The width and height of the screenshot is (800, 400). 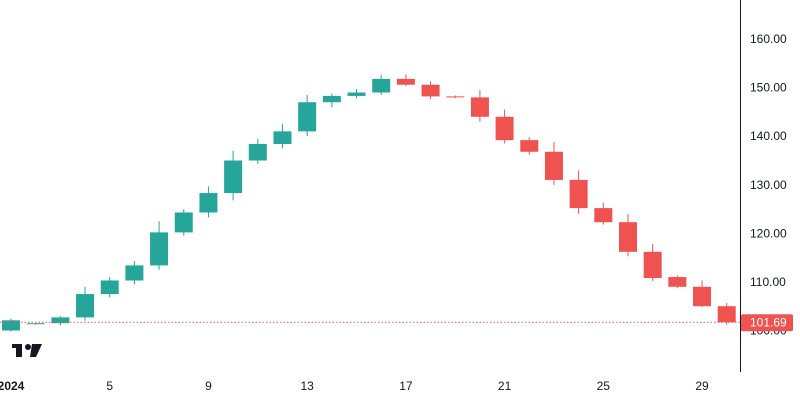 I want to click on tradingview-logo-icon, so click(x=27, y=350).